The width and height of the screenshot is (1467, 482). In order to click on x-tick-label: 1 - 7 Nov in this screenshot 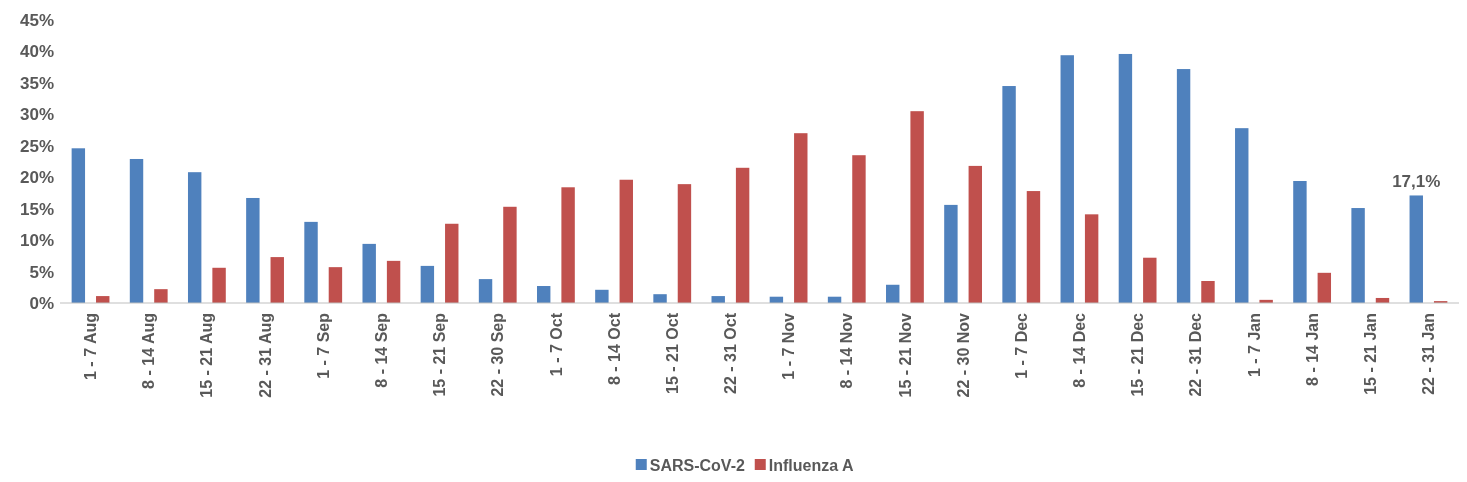, I will do `click(789, 346)`.